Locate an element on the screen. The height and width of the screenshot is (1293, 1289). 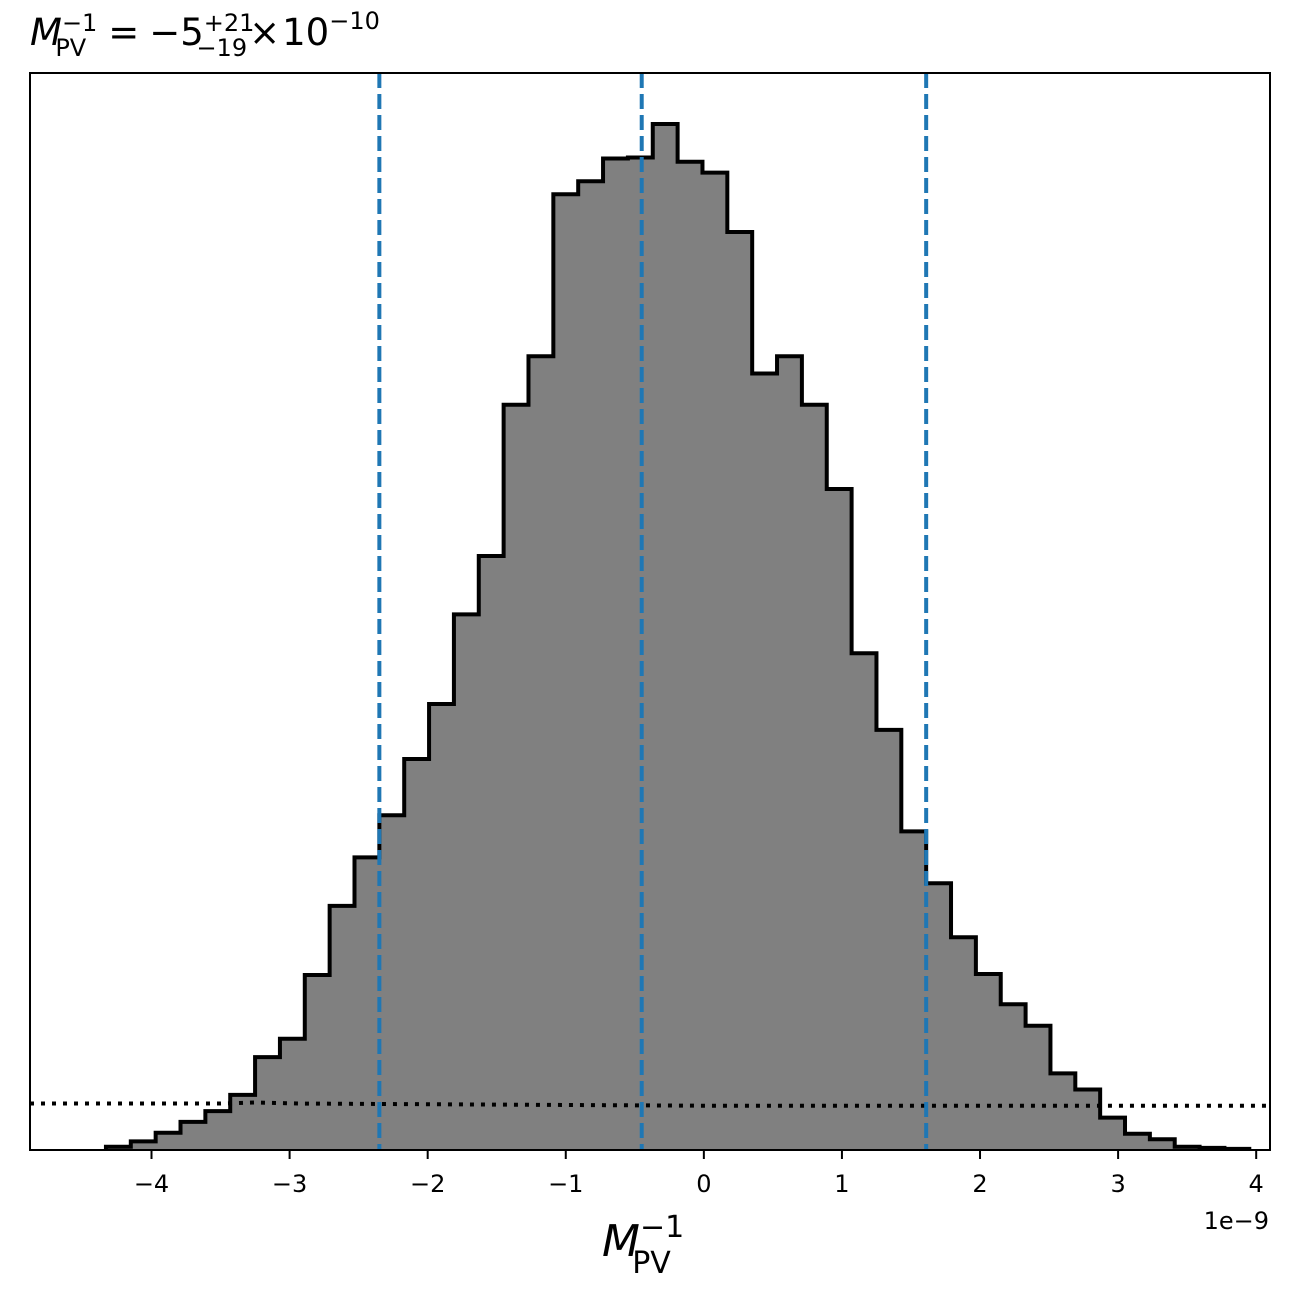
x-axis-label: M−1 PV is located at coordinates (643, 1245).